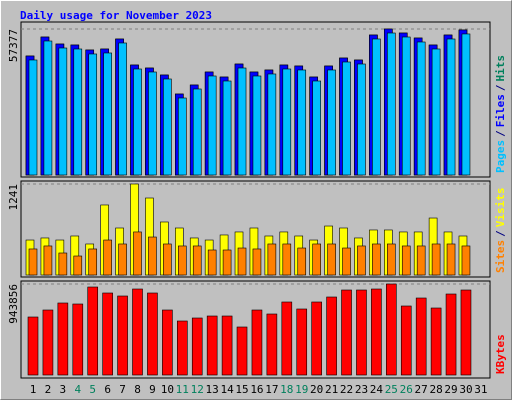 This screenshot has height=400, width=512. I want to click on x-tick-label: 1, so click(33, 389).